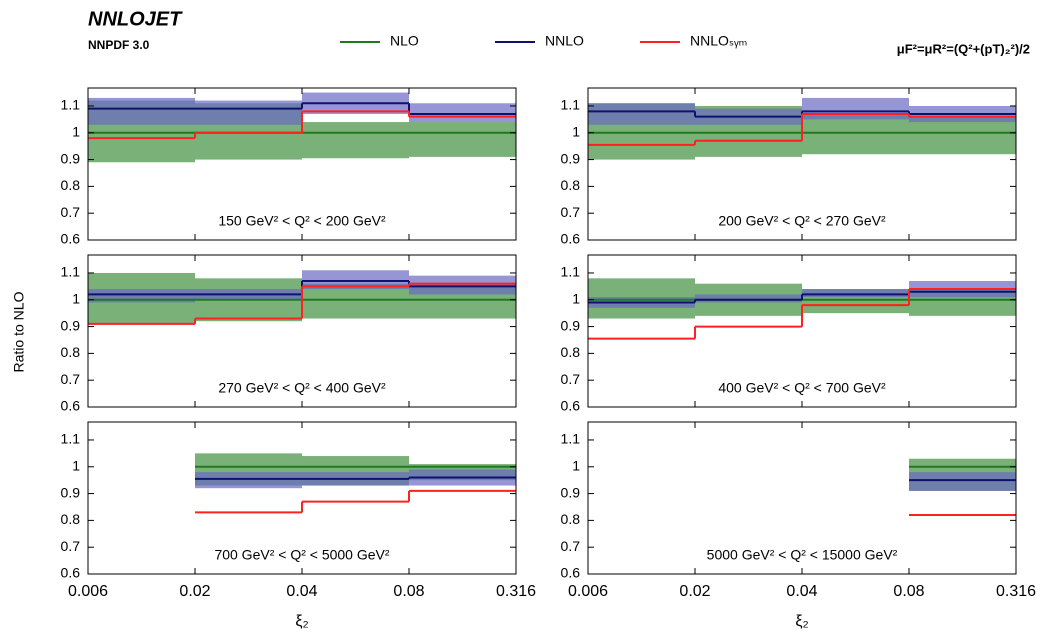 This screenshot has width=1042, height=634. I want to click on panel-label: 700 GeV² < Q² < 5000 GeV², so click(301, 555).